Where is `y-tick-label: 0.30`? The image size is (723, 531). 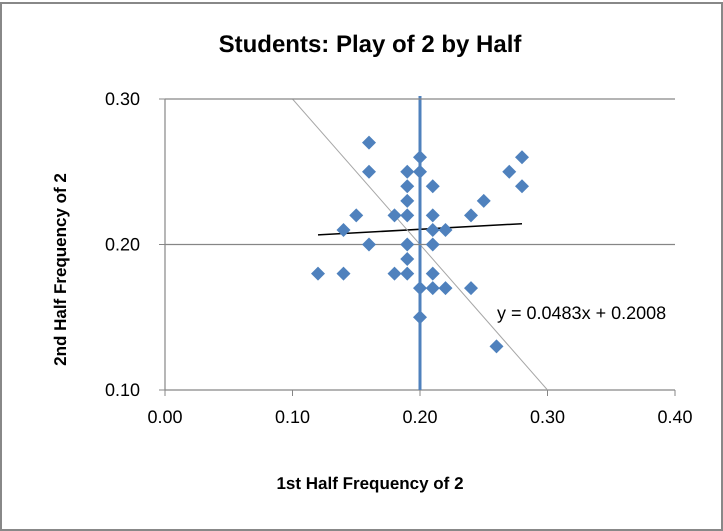 y-tick-label: 0.30 is located at coordinates (122, 99).